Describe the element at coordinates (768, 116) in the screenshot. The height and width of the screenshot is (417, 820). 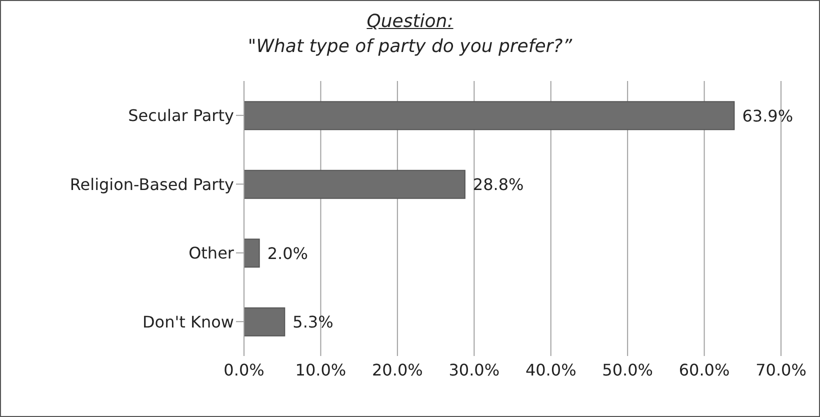
I see `data-label: 63.9%` at that location.